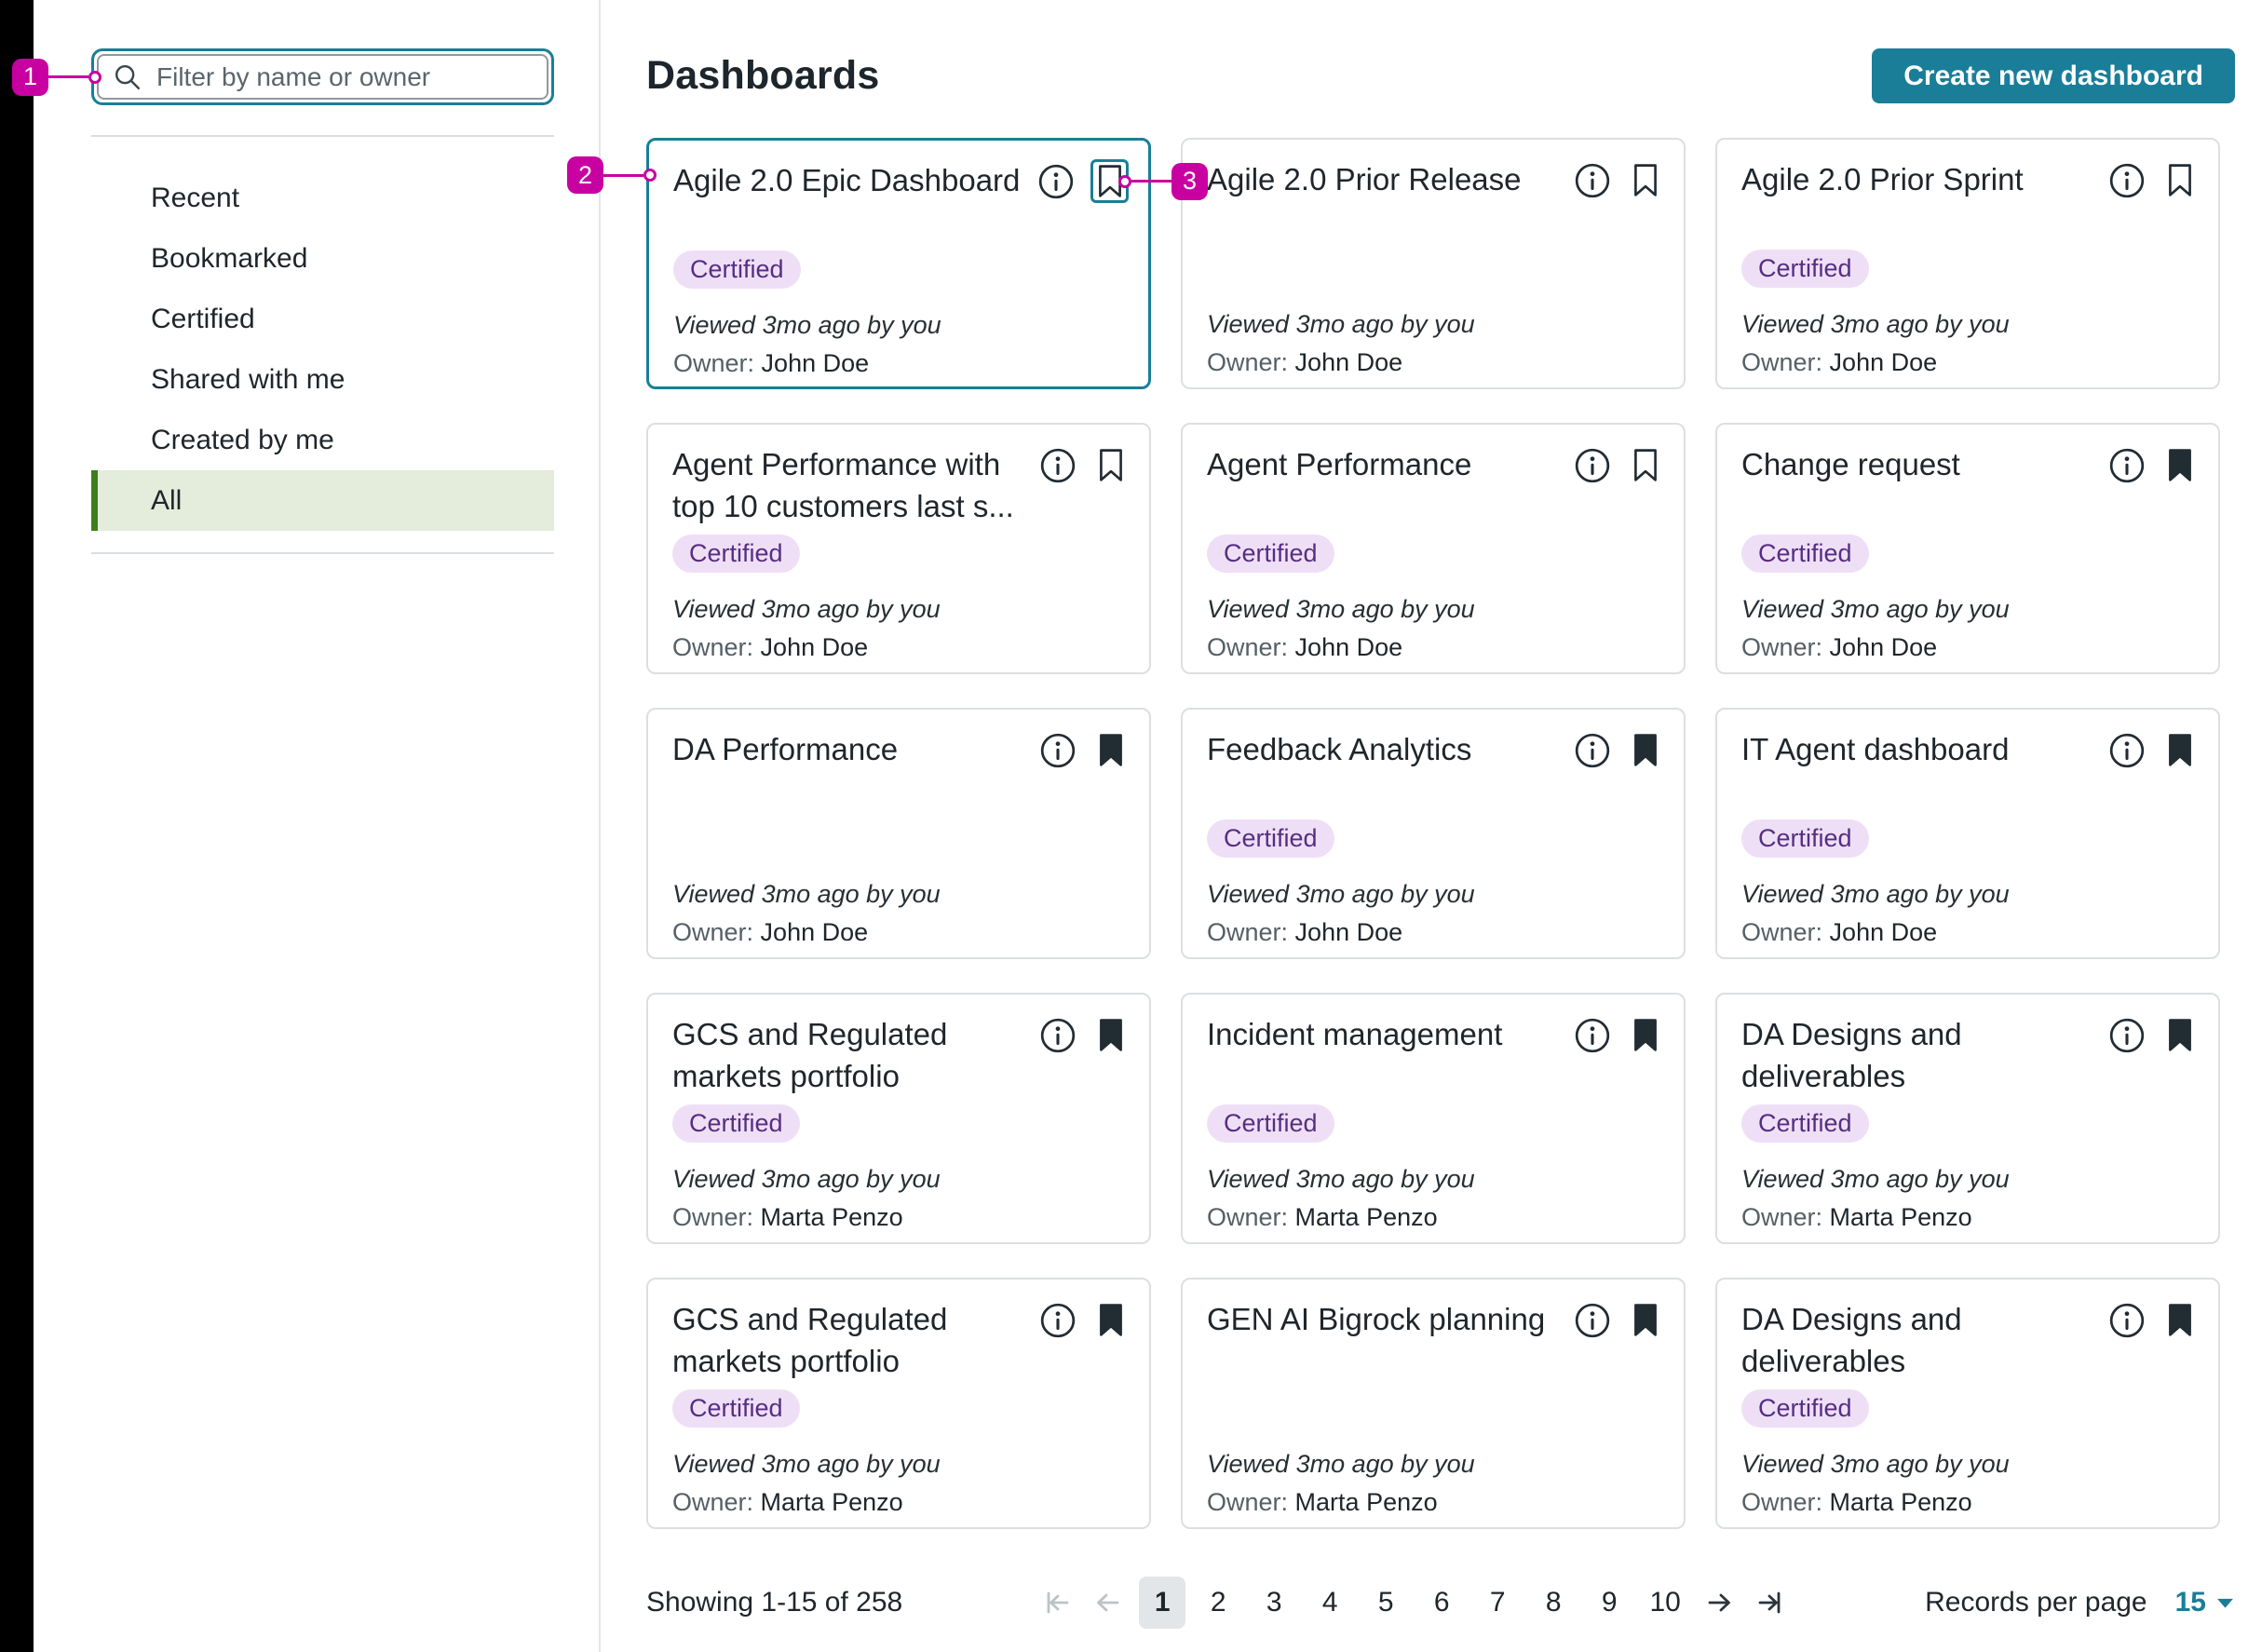  I want to click on card-header: IT Agent dashboard, so click(1967, 749).